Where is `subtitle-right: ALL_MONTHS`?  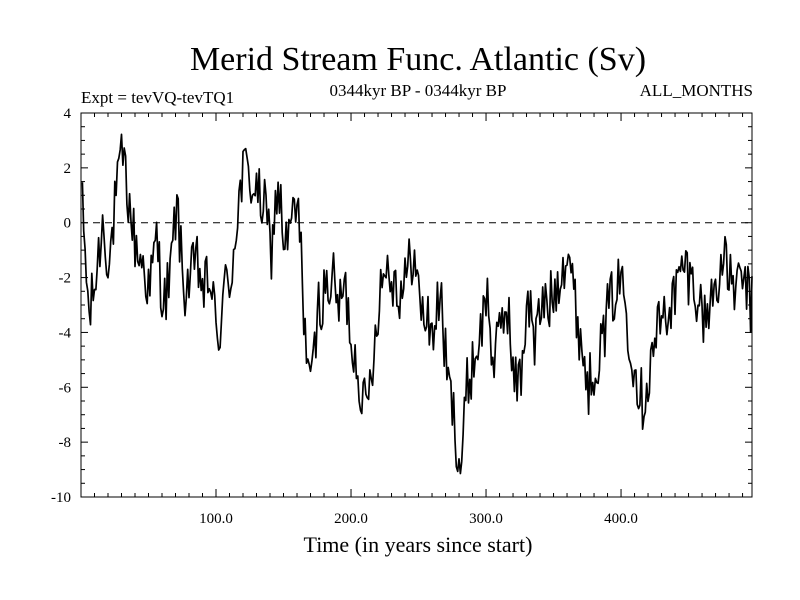
subtitle-right: ALL_MONTHS is located at coordinates (696, 90).